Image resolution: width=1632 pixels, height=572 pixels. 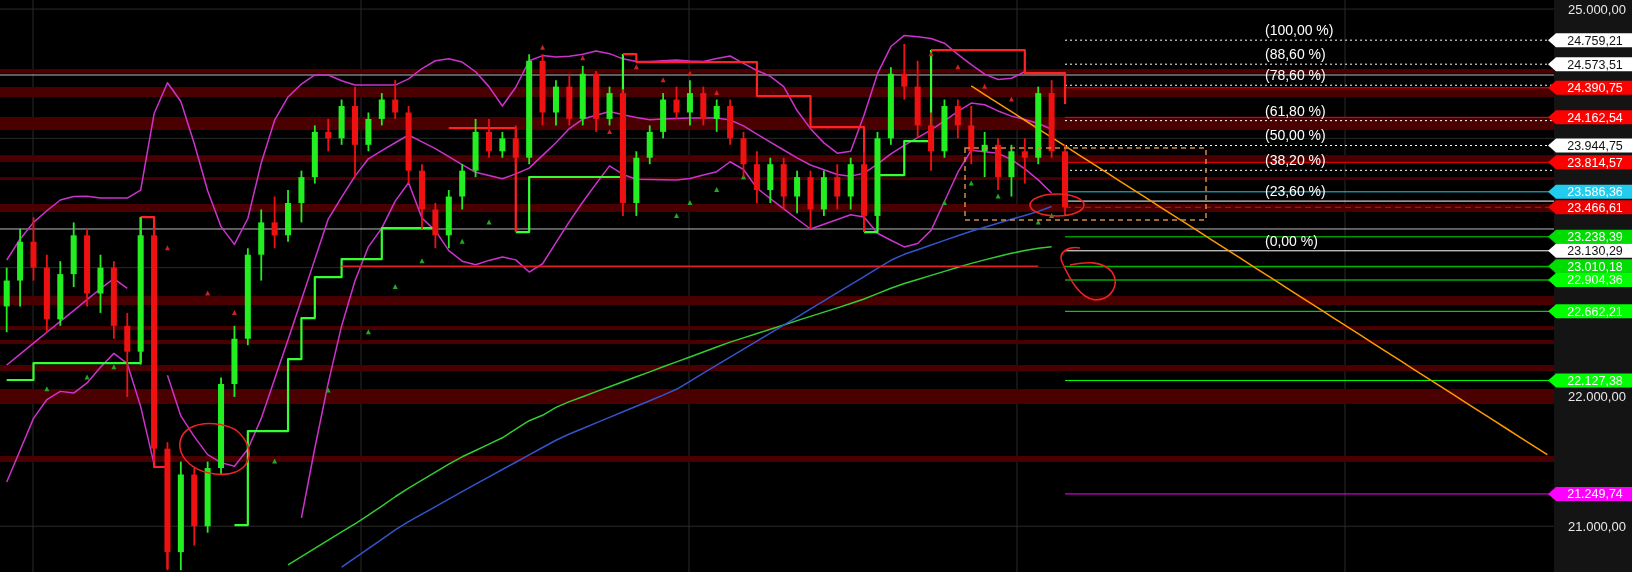 I want to click on annotation: (61,80 %), so click(x=1295, y=110).